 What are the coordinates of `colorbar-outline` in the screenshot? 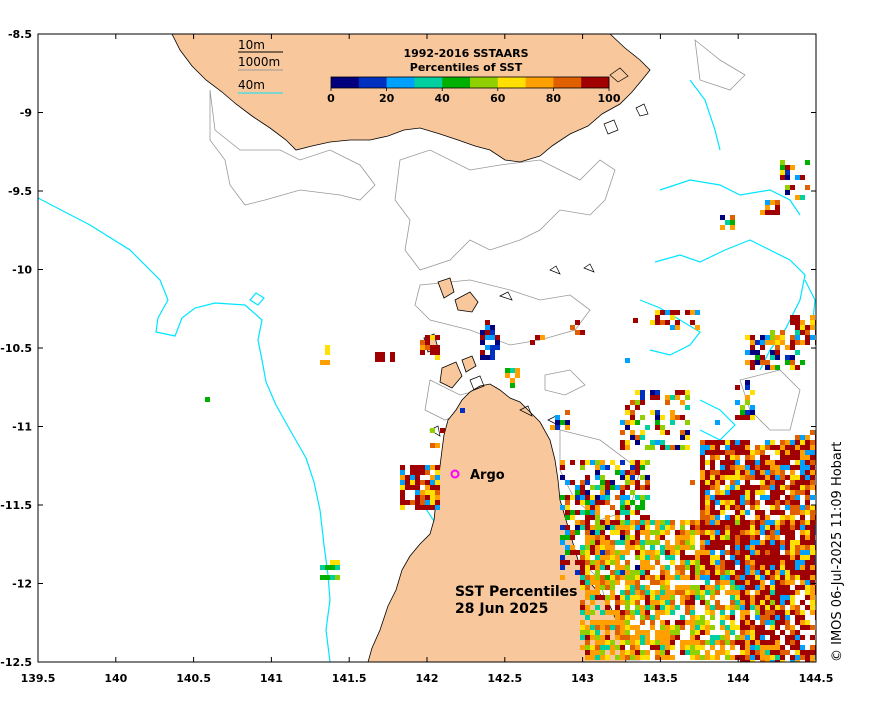 It's located at (470, 82).